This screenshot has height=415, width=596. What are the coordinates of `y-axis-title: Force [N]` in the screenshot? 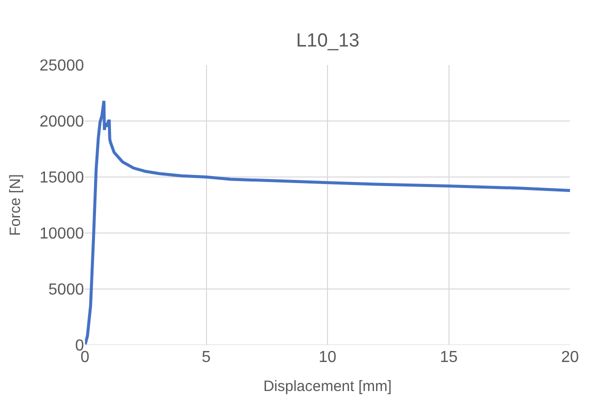 It's located at (15, 205).